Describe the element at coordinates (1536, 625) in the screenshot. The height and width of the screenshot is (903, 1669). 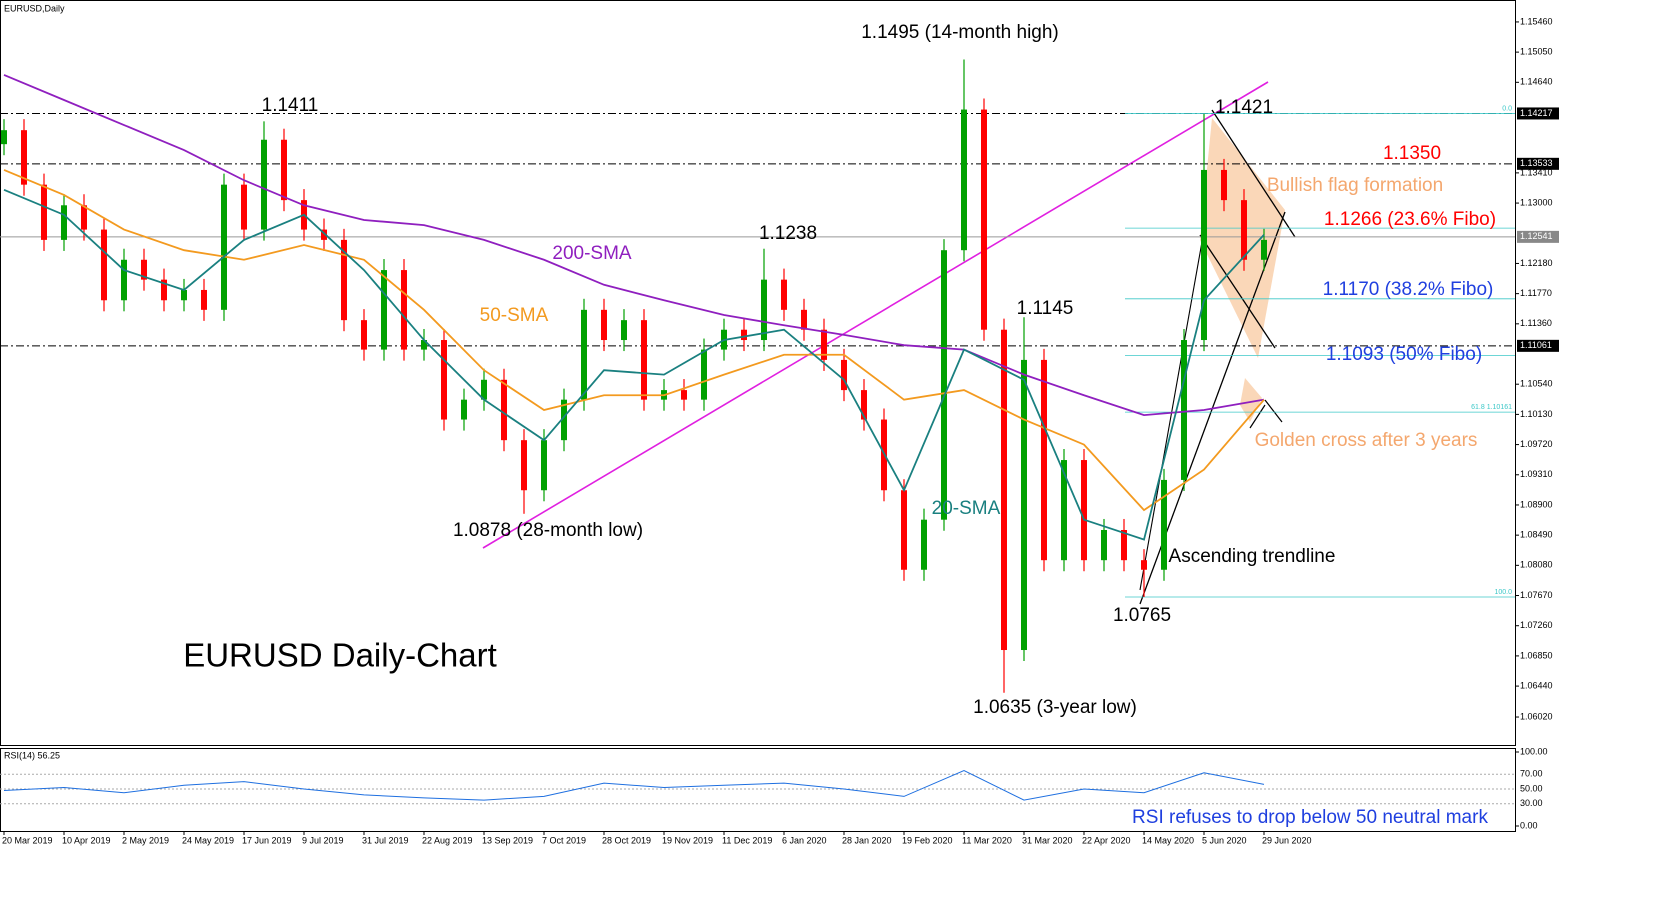
I see `y-tick-label: 1.07260` at that location.